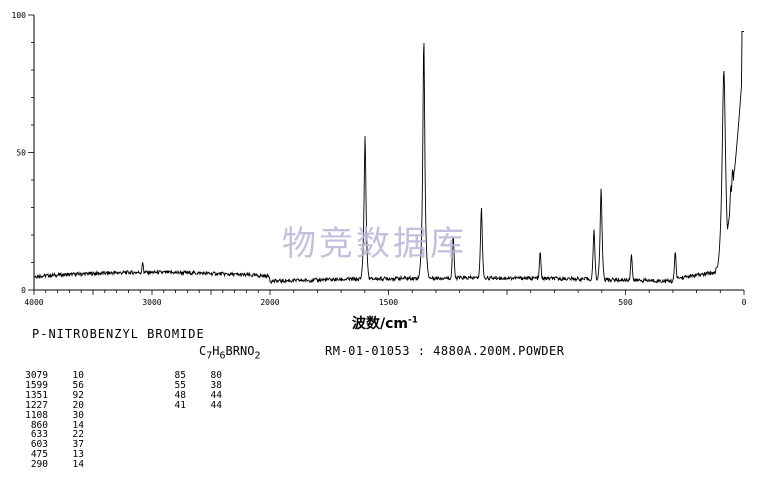 The image size is (761, 477). Describe the element at coordinates (21, 153) in the screenshot. I see `y-tick-label: 50` at that location.